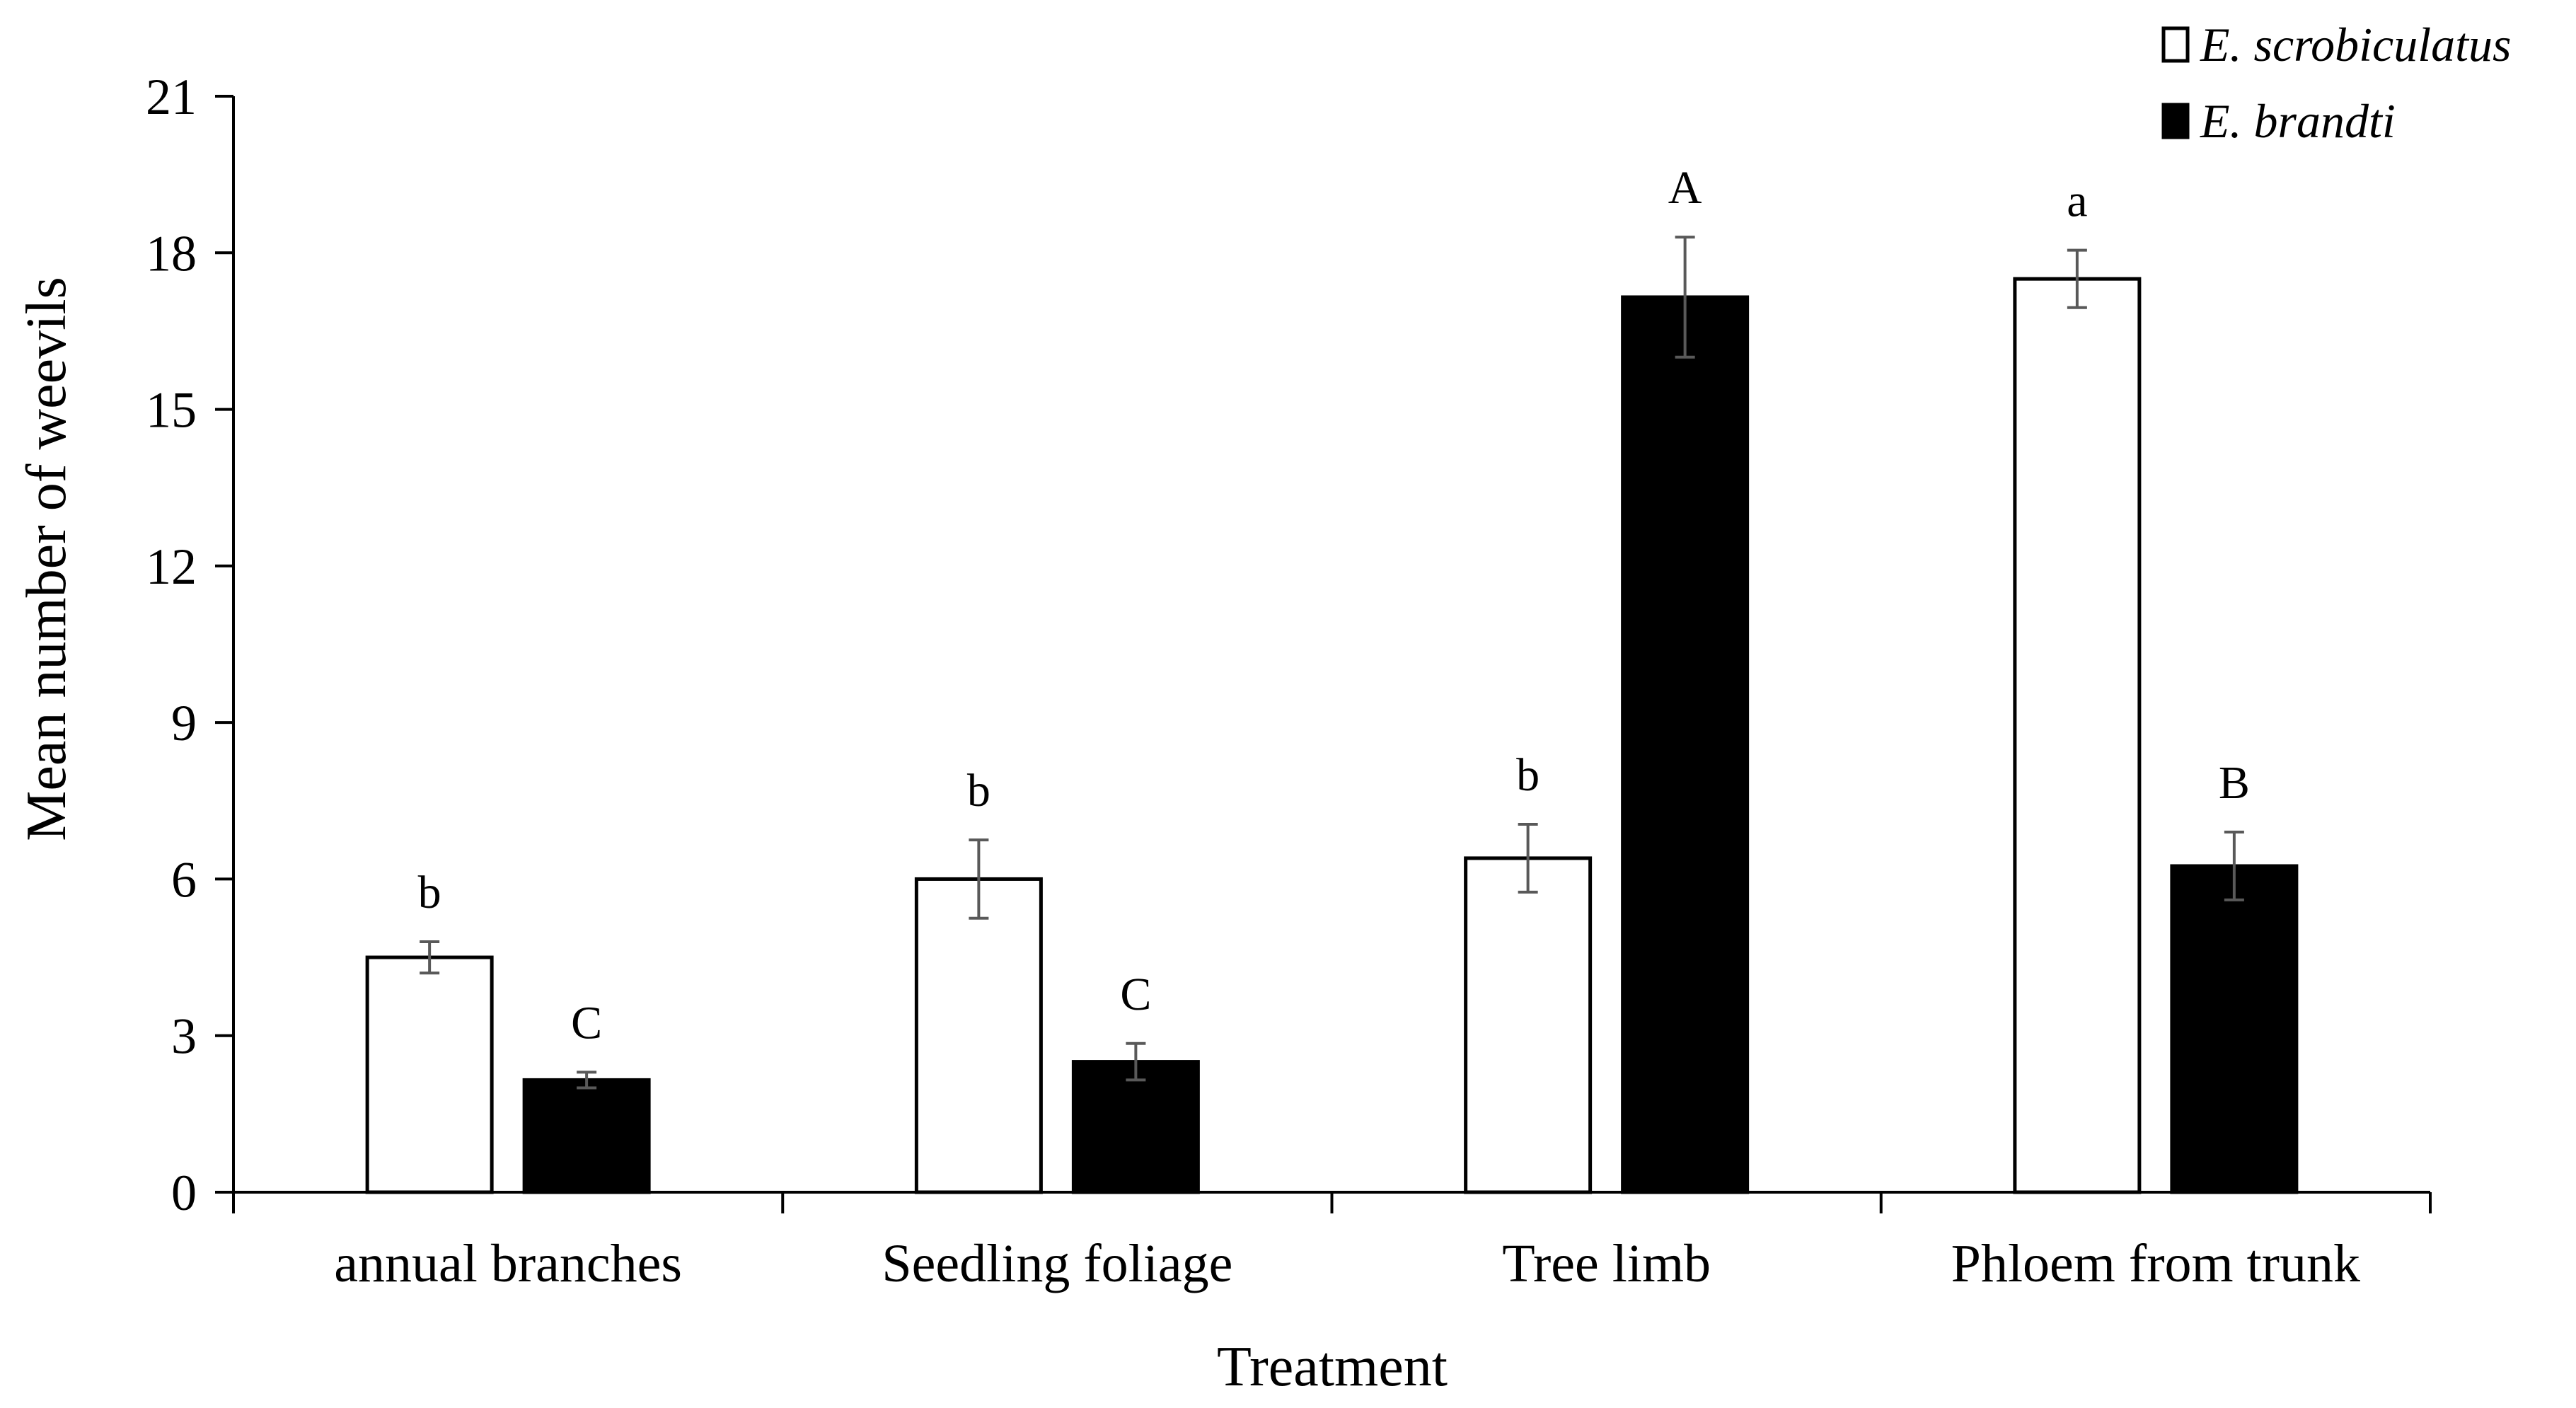  Describe the element at coordinates (429, 1074) in the screenshot. I see `bar-e-scrobiculatus-annual-branches` at that location.